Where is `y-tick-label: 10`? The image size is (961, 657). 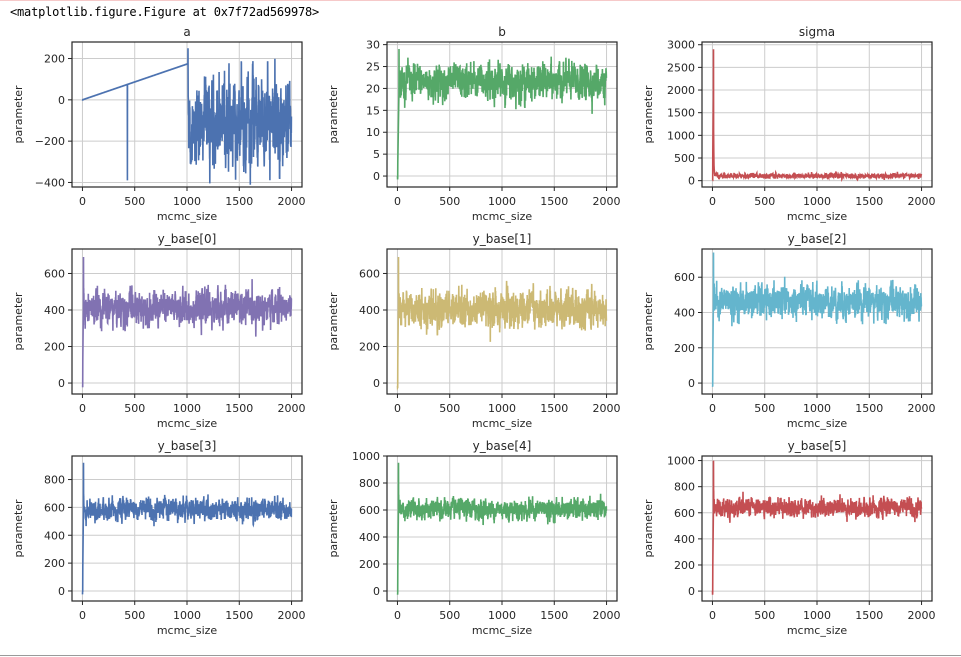
y-tick-label: 10 is located at coordinates (373, 132).